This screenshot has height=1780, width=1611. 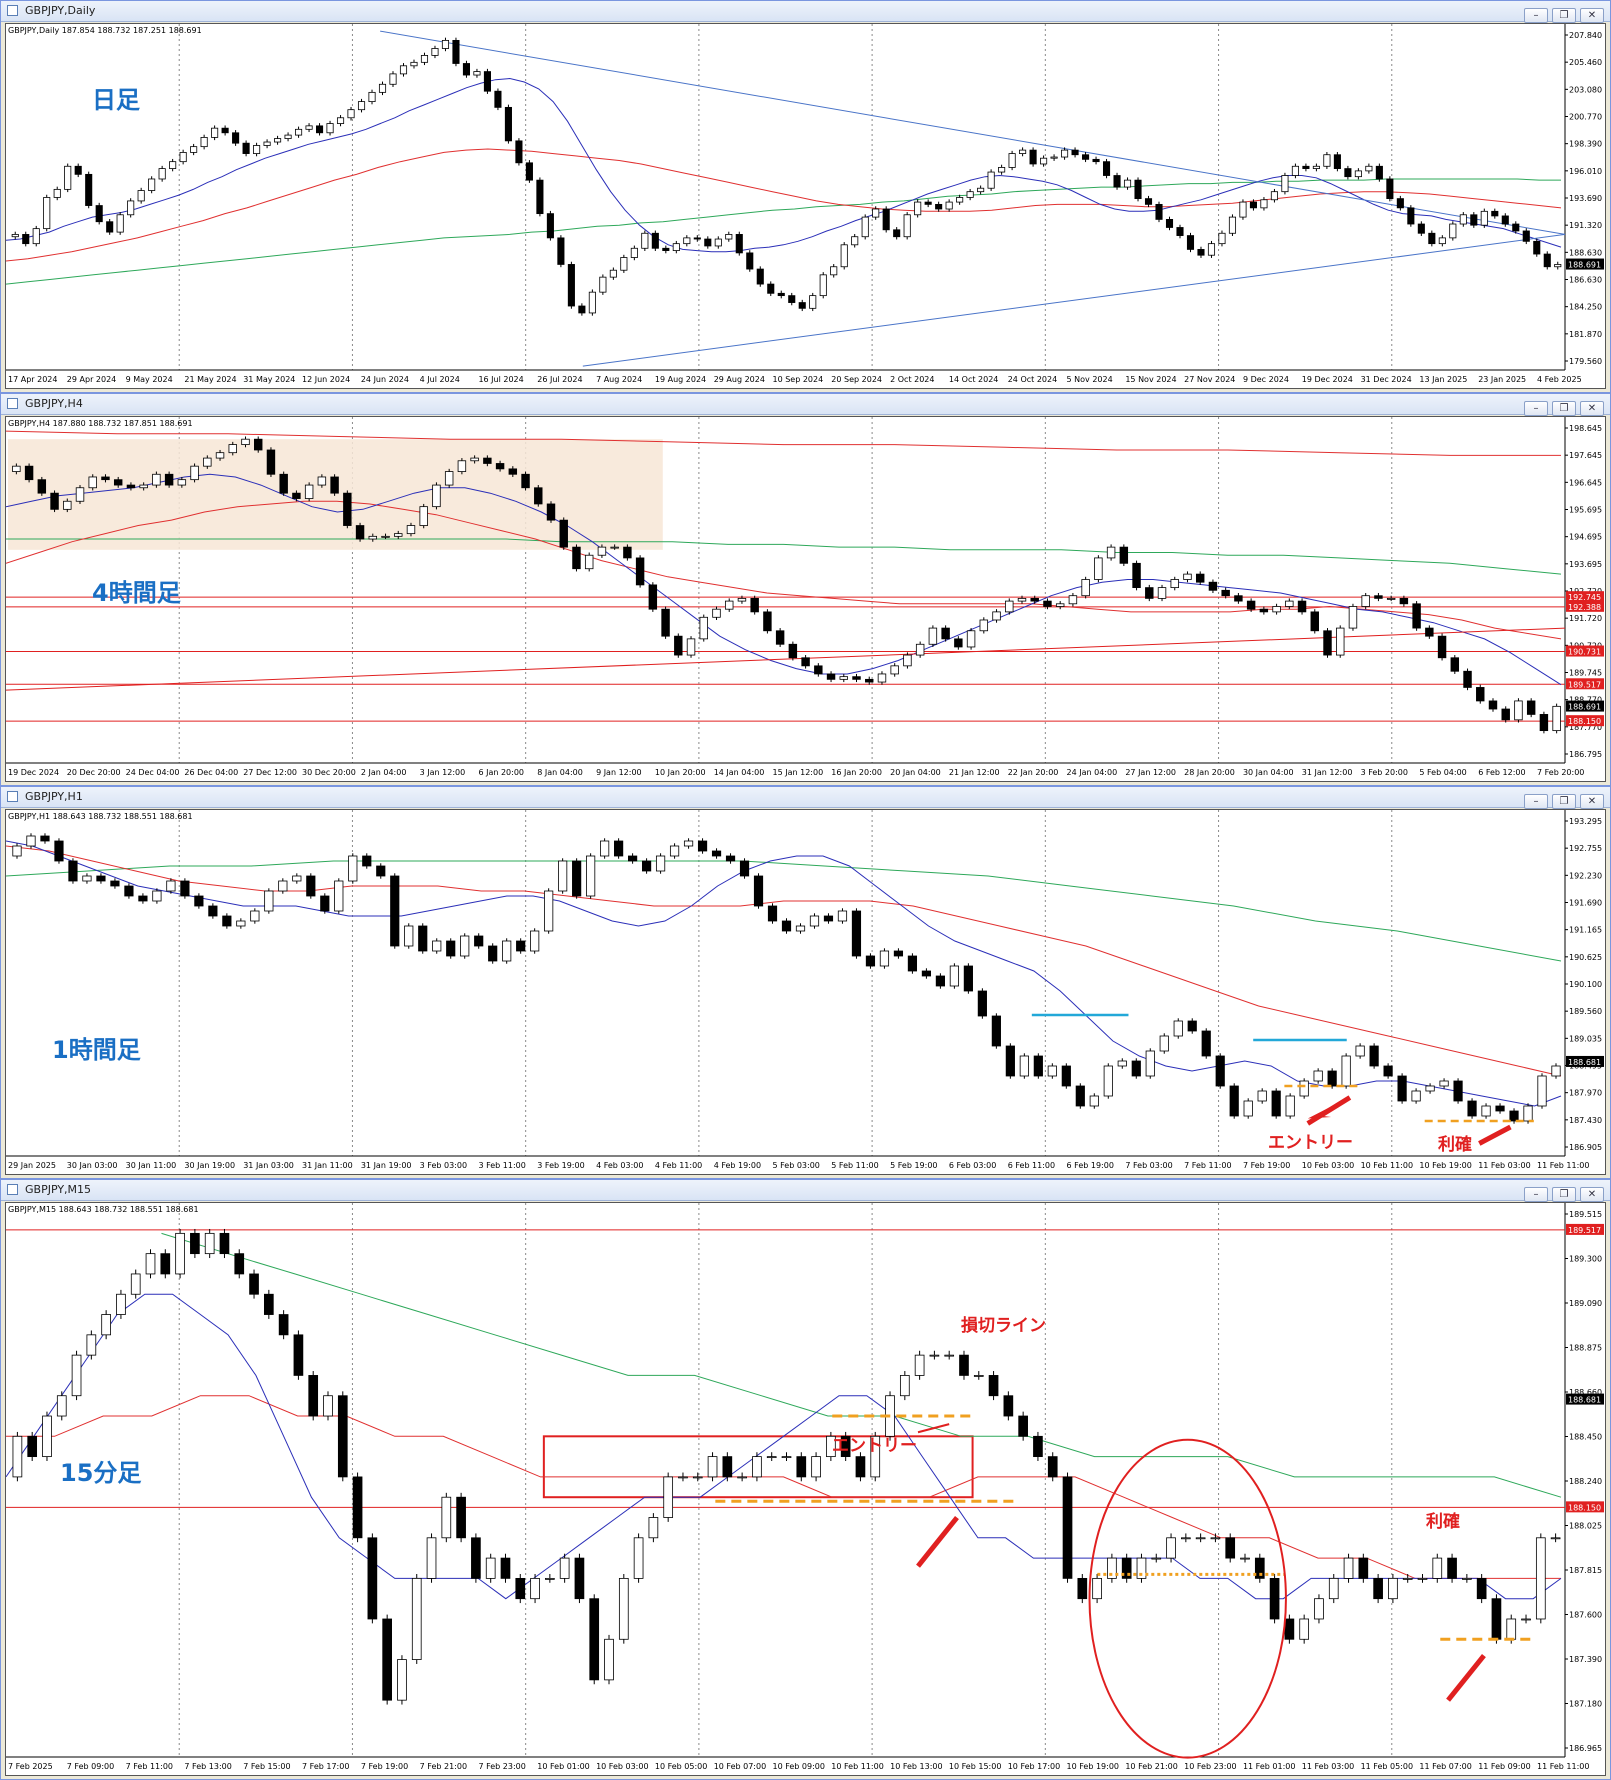 I want to click on timeframe-label: 日足, so click(x=116, y=100).